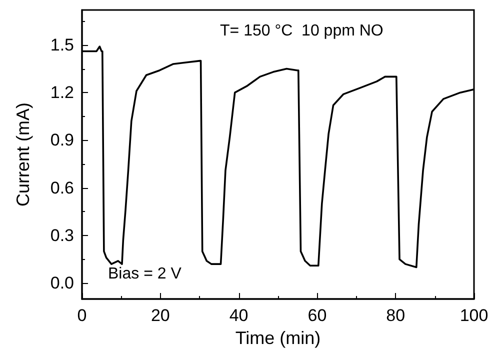 This screenshot has width=502, height=361. Describe the element at coordinates (82, 315) in the screenshot. I see `x-tick-label: 0` at that location.